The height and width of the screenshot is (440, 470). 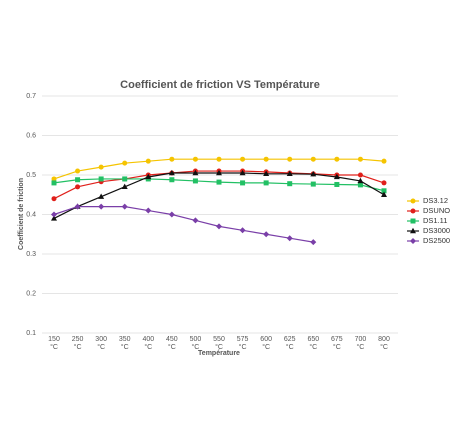 I want to click on x-tick-label: 650 °C, so click(x=313, y=343).